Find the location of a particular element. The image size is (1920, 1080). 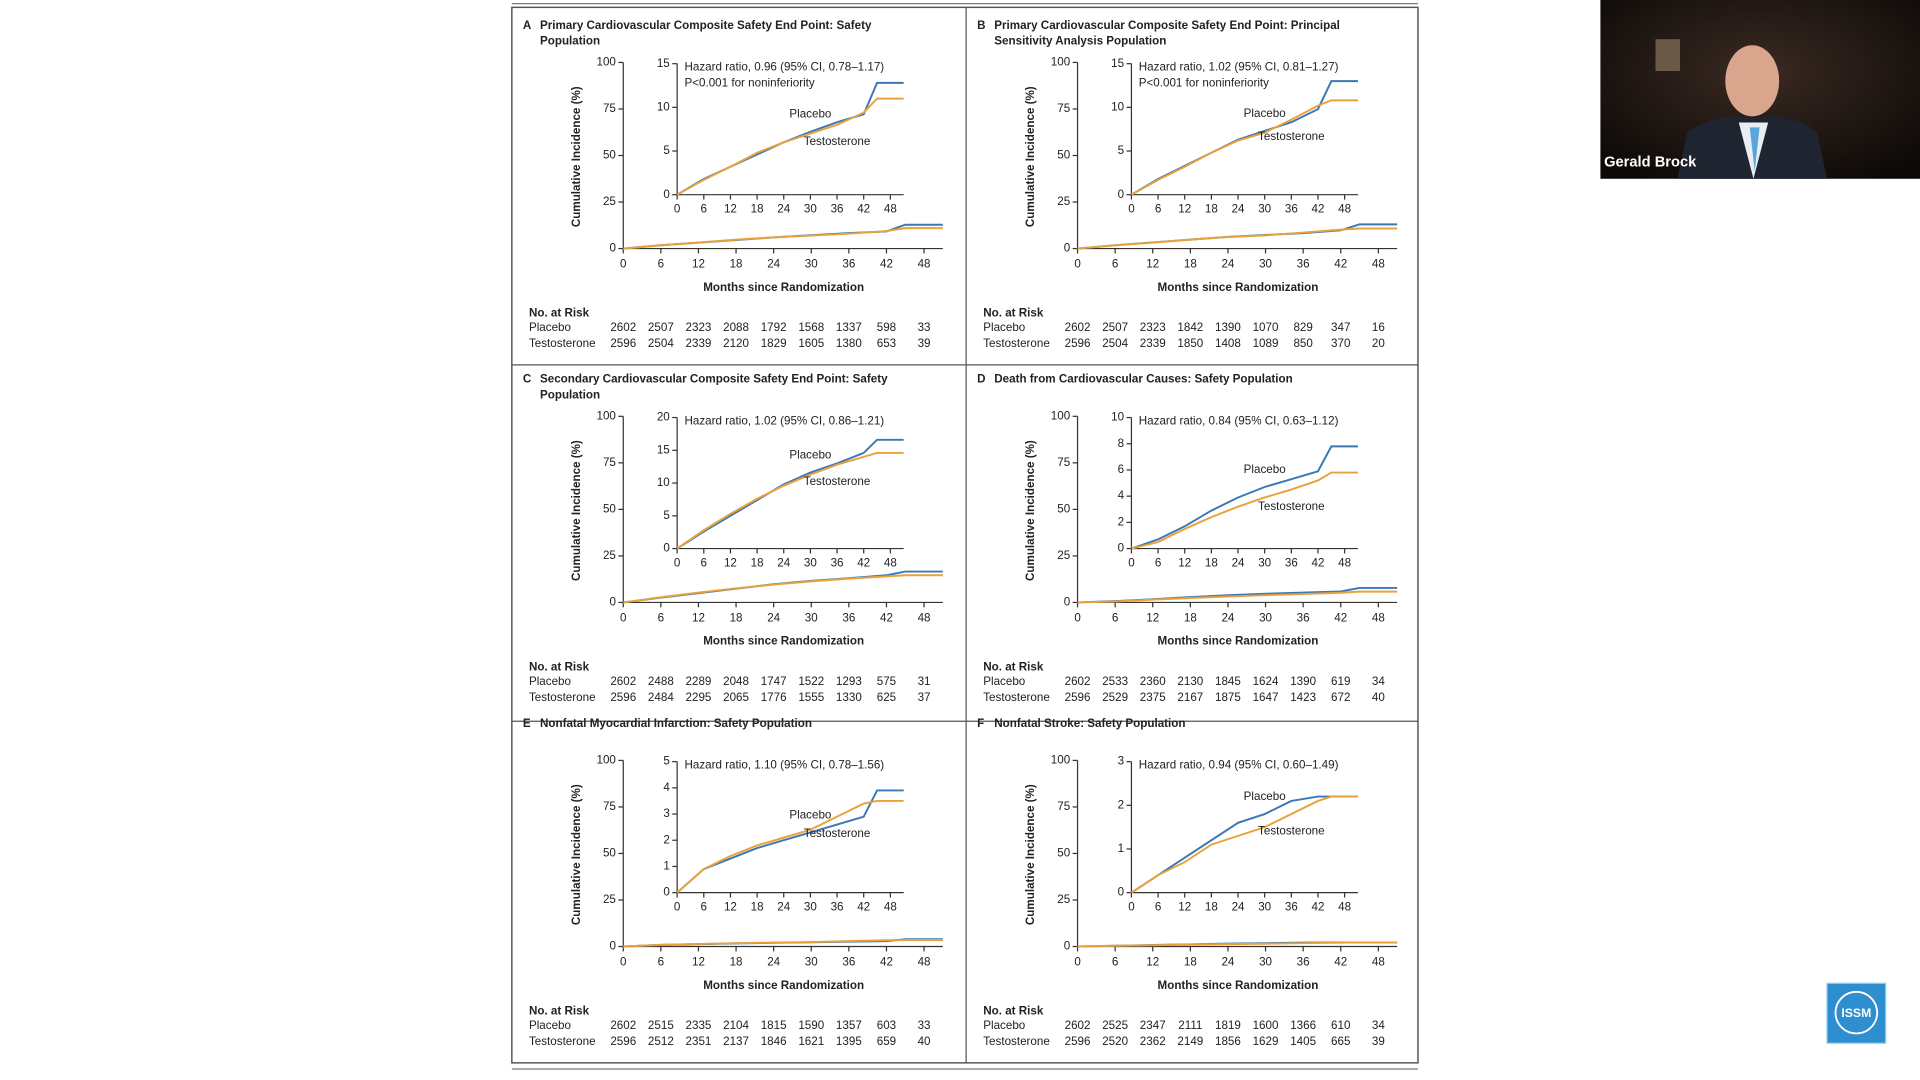

risk-value: 2529 is located at coordinates (1115, 697).